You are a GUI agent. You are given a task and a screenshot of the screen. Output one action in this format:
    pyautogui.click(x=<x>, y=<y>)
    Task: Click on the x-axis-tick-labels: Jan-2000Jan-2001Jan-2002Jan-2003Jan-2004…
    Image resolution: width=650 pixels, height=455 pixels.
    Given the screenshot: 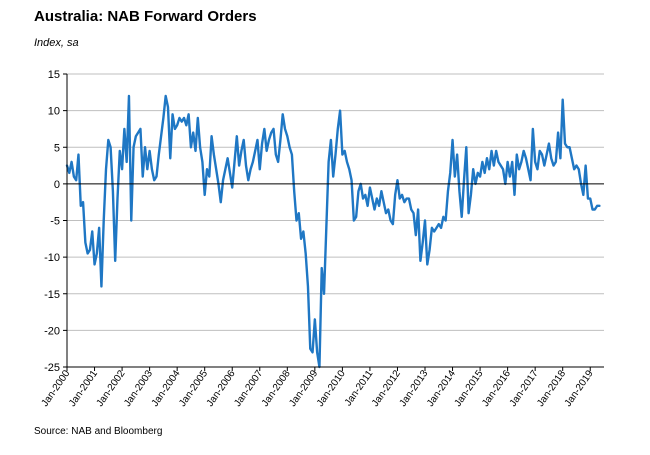 What is the action you would take?
    pyautogui.click(x=318, y=388)
    